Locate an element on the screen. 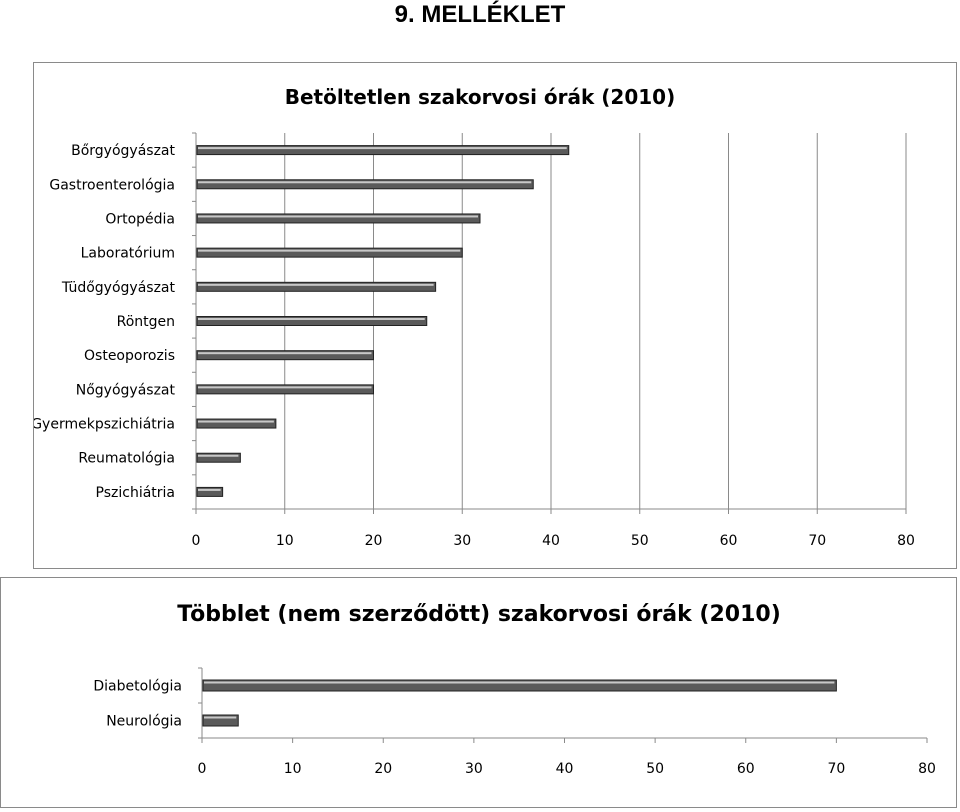 Image resolution: width=960 pixels, height=812 pixels. category-label: Neurológia is located at coordinates (144, 722).